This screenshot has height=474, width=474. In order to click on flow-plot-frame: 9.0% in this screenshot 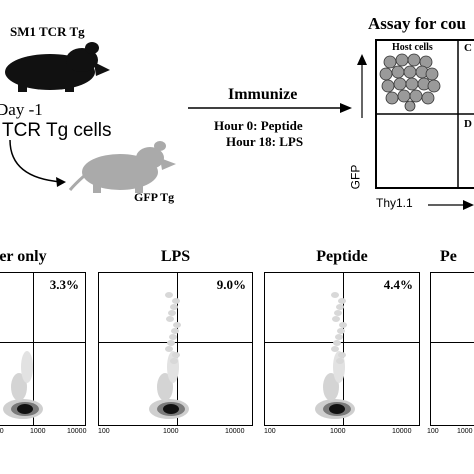, I will do `click(175, 349)`.